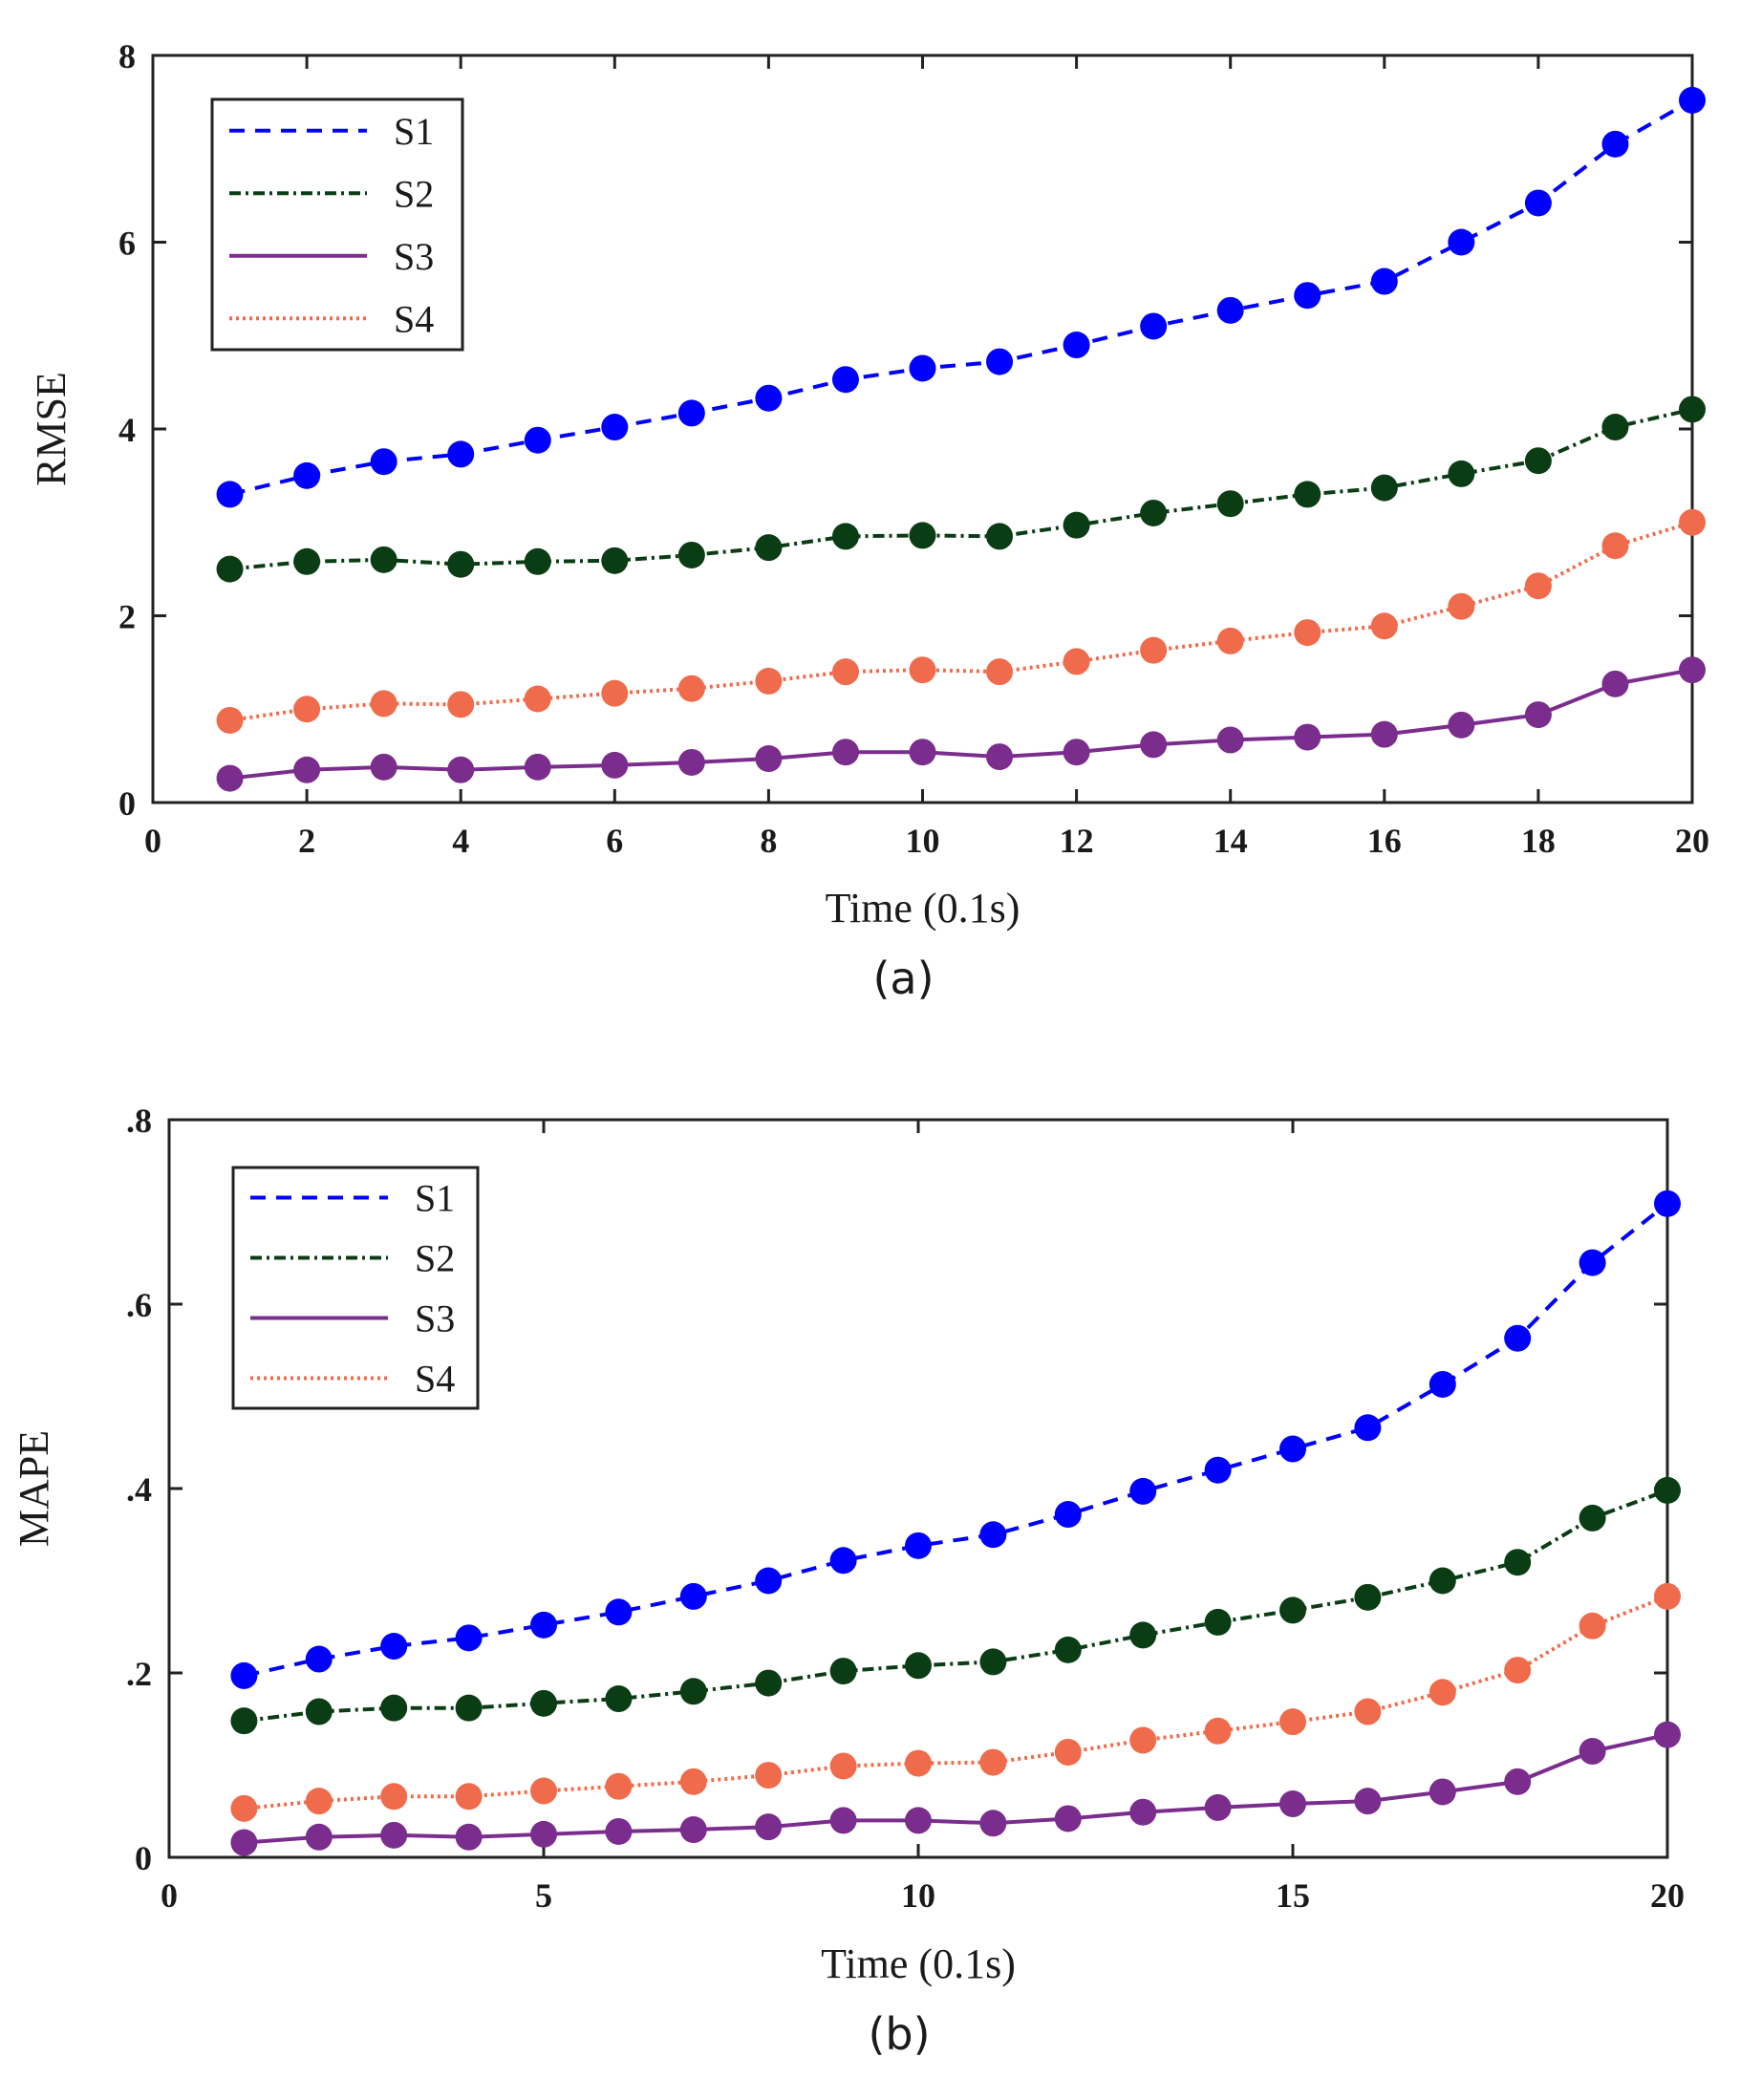  Describe the element at coordinates (139, 1489) in the screenshot. I see `y-tick-label: .4` at that location.